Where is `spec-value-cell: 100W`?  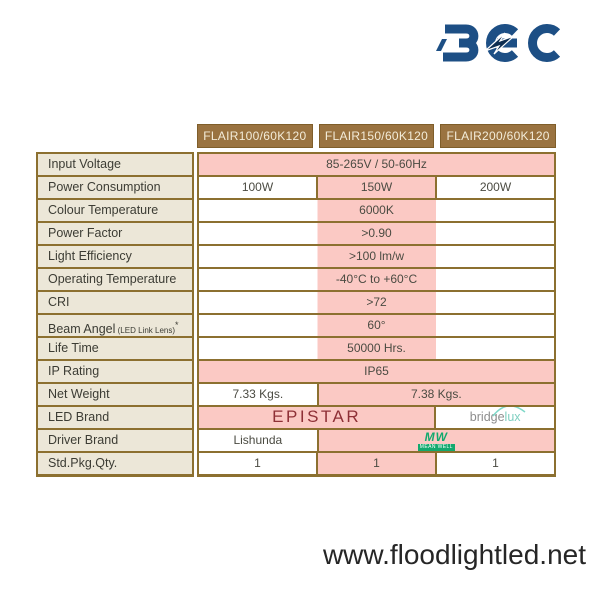
spec-value-cell: 100W is located at coordinates (257, 187).